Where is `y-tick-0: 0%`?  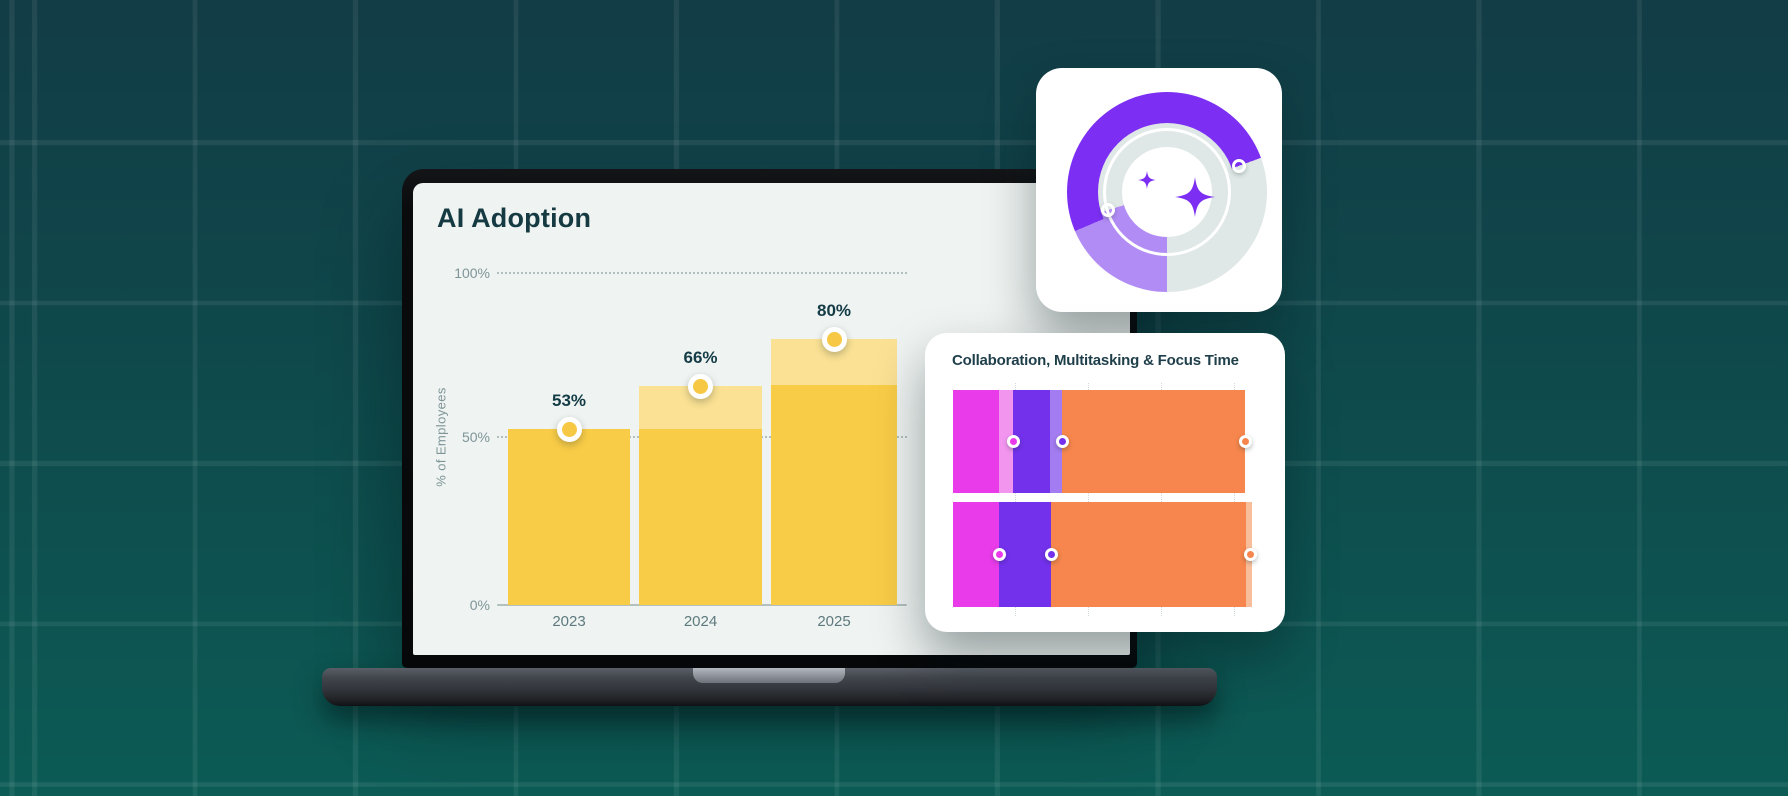 y-tick-0: 0% is located at coordinates (479, 605).